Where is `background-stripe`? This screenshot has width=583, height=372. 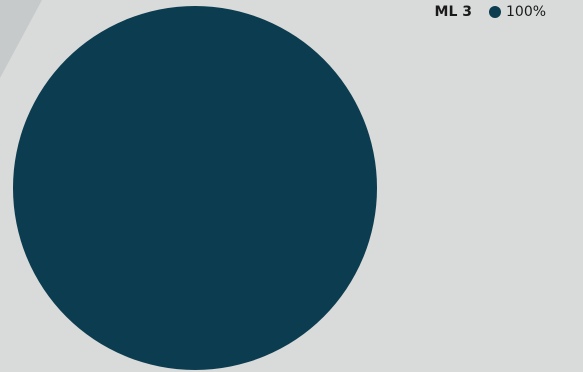 background-stripe is located at coordinates (21, 39).